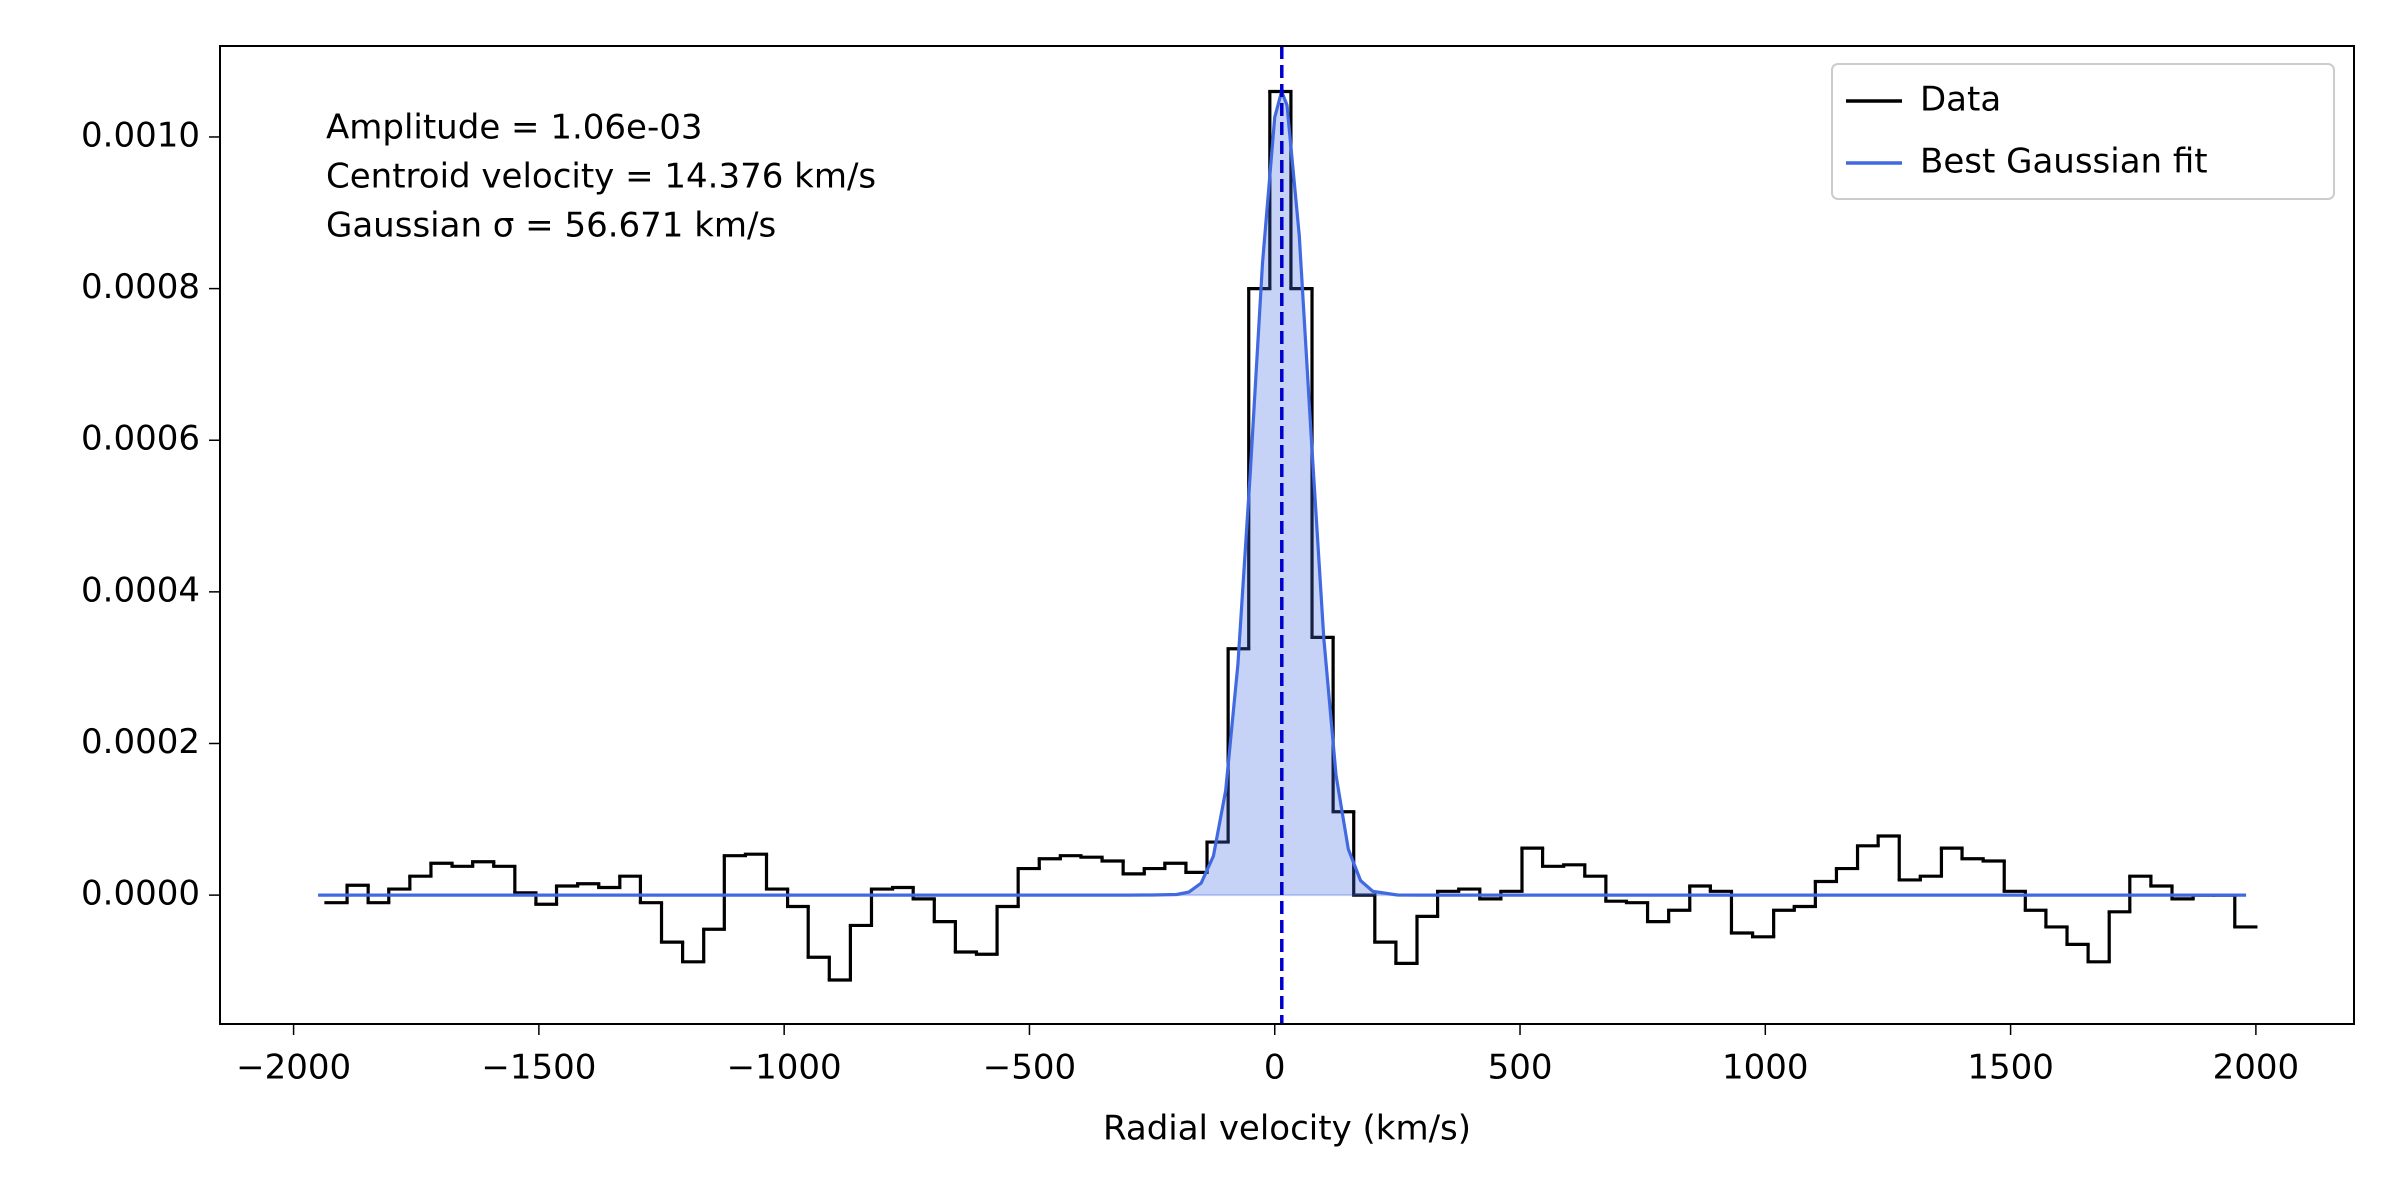  I want to click on x-tick-label: 1500, so click(2010, 1068).